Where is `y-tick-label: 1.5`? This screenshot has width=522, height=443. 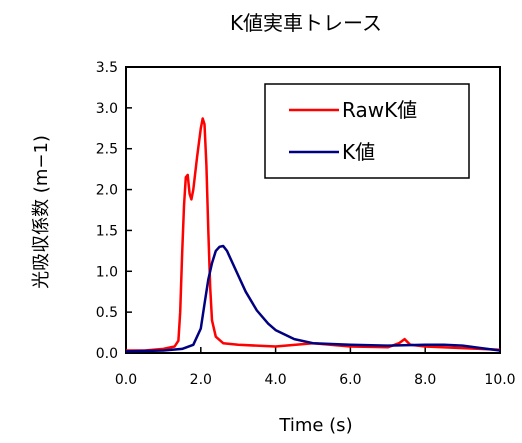
y-tick-label: 1.5 is located at coordinates (107, 231).